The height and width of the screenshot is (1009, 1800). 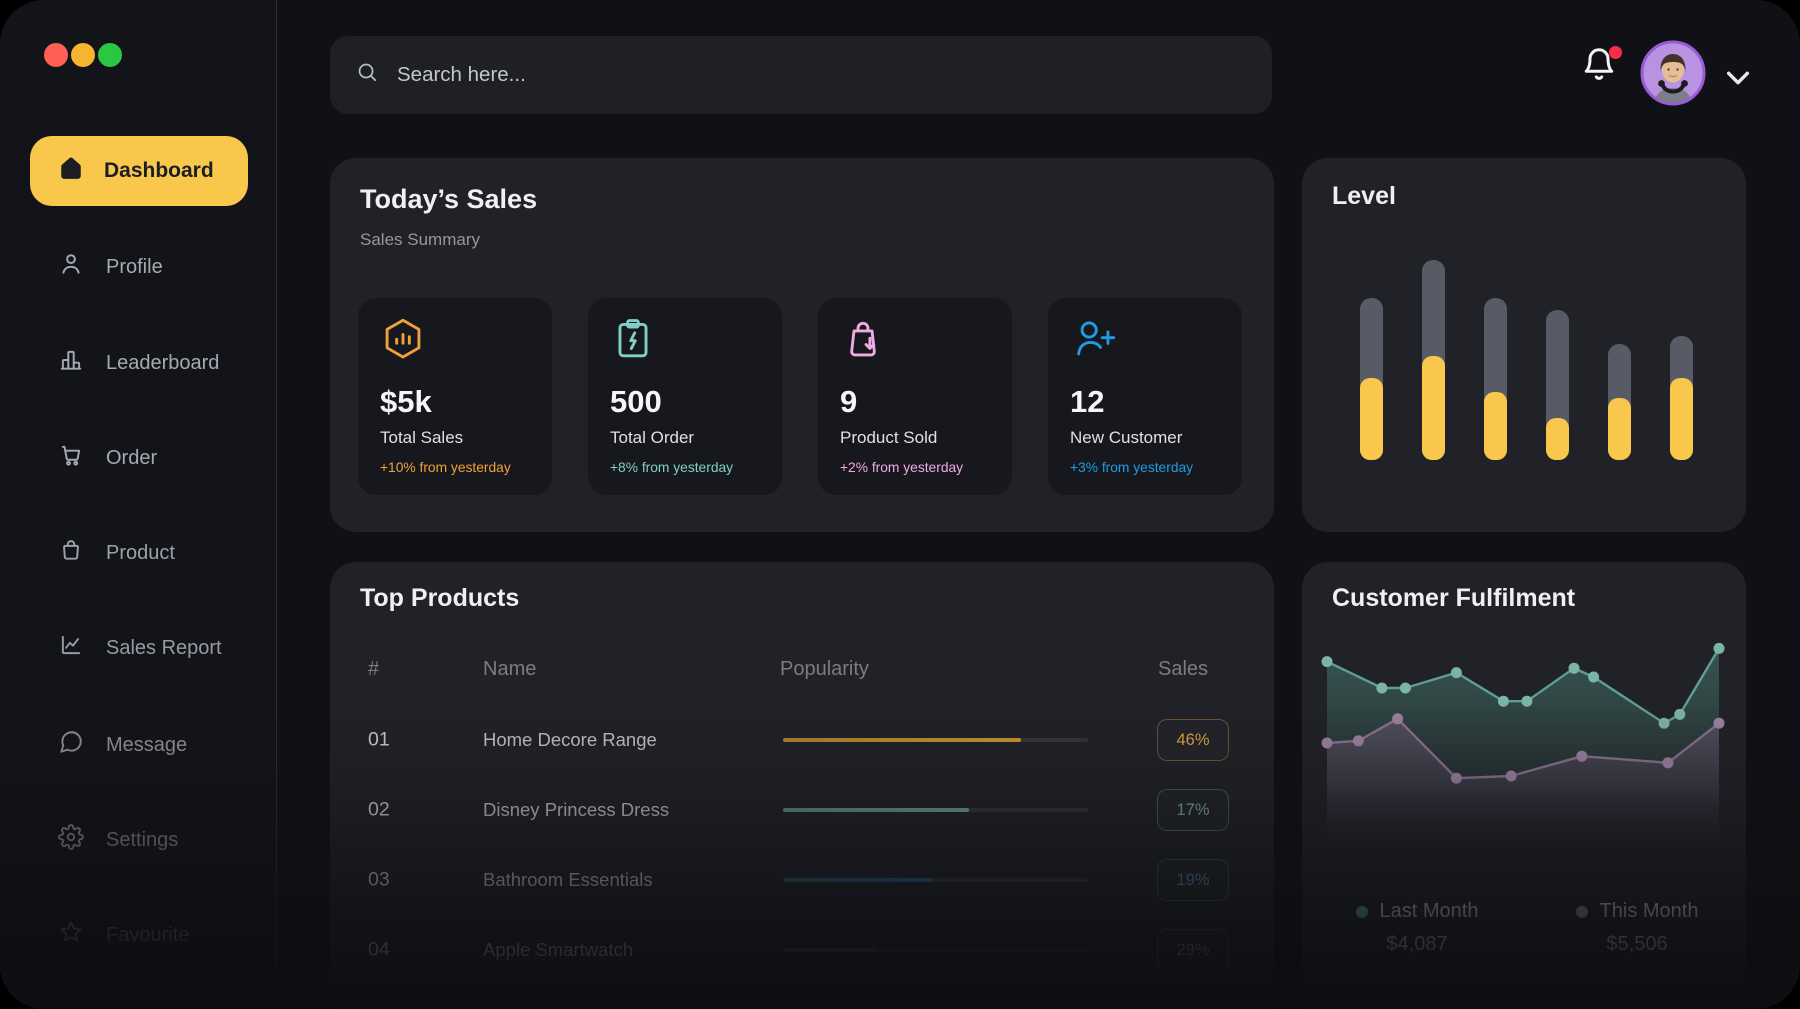 I want to click on home-icon, so click(x=71, y=171).